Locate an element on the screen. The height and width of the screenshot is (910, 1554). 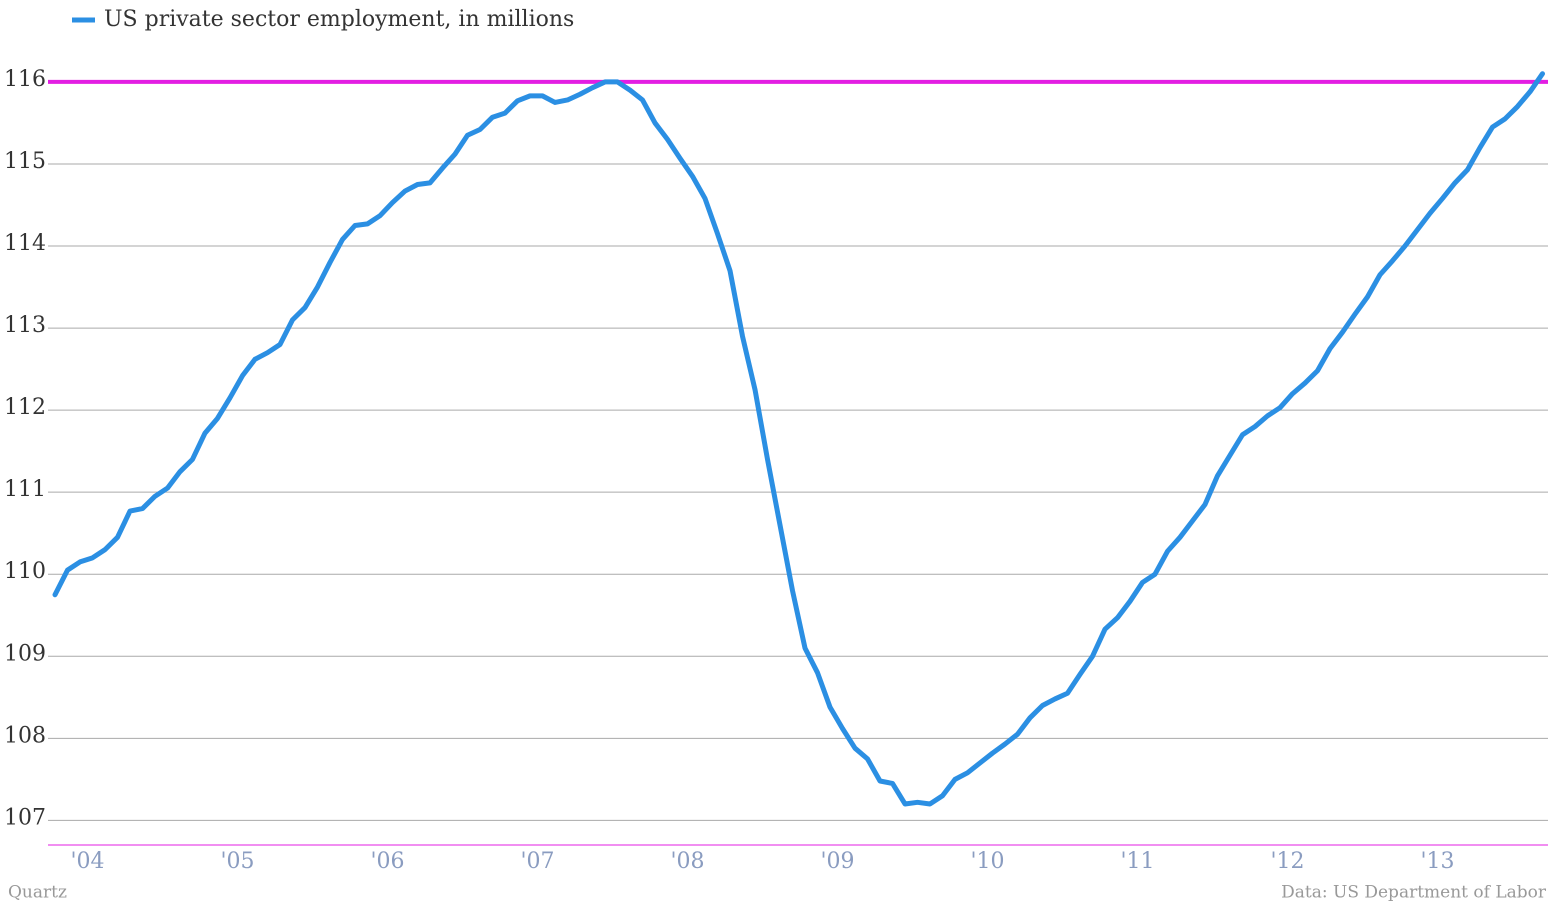
y-tick-label: 112 is located at coordinates (25, 407).